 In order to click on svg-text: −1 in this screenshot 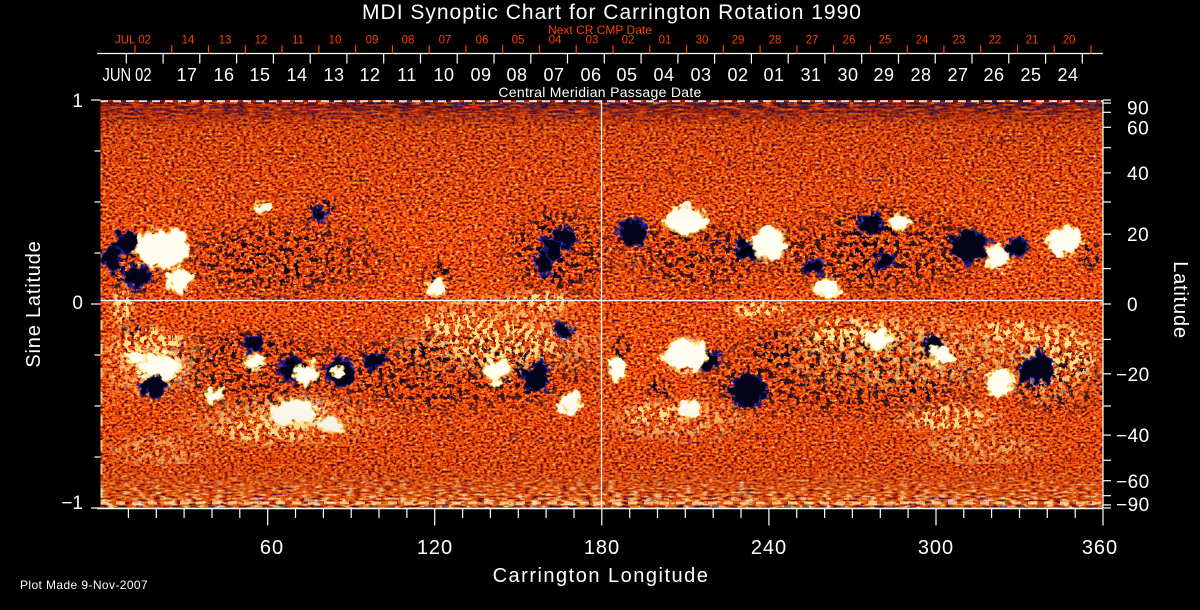, I will do `click(72, 503)`.